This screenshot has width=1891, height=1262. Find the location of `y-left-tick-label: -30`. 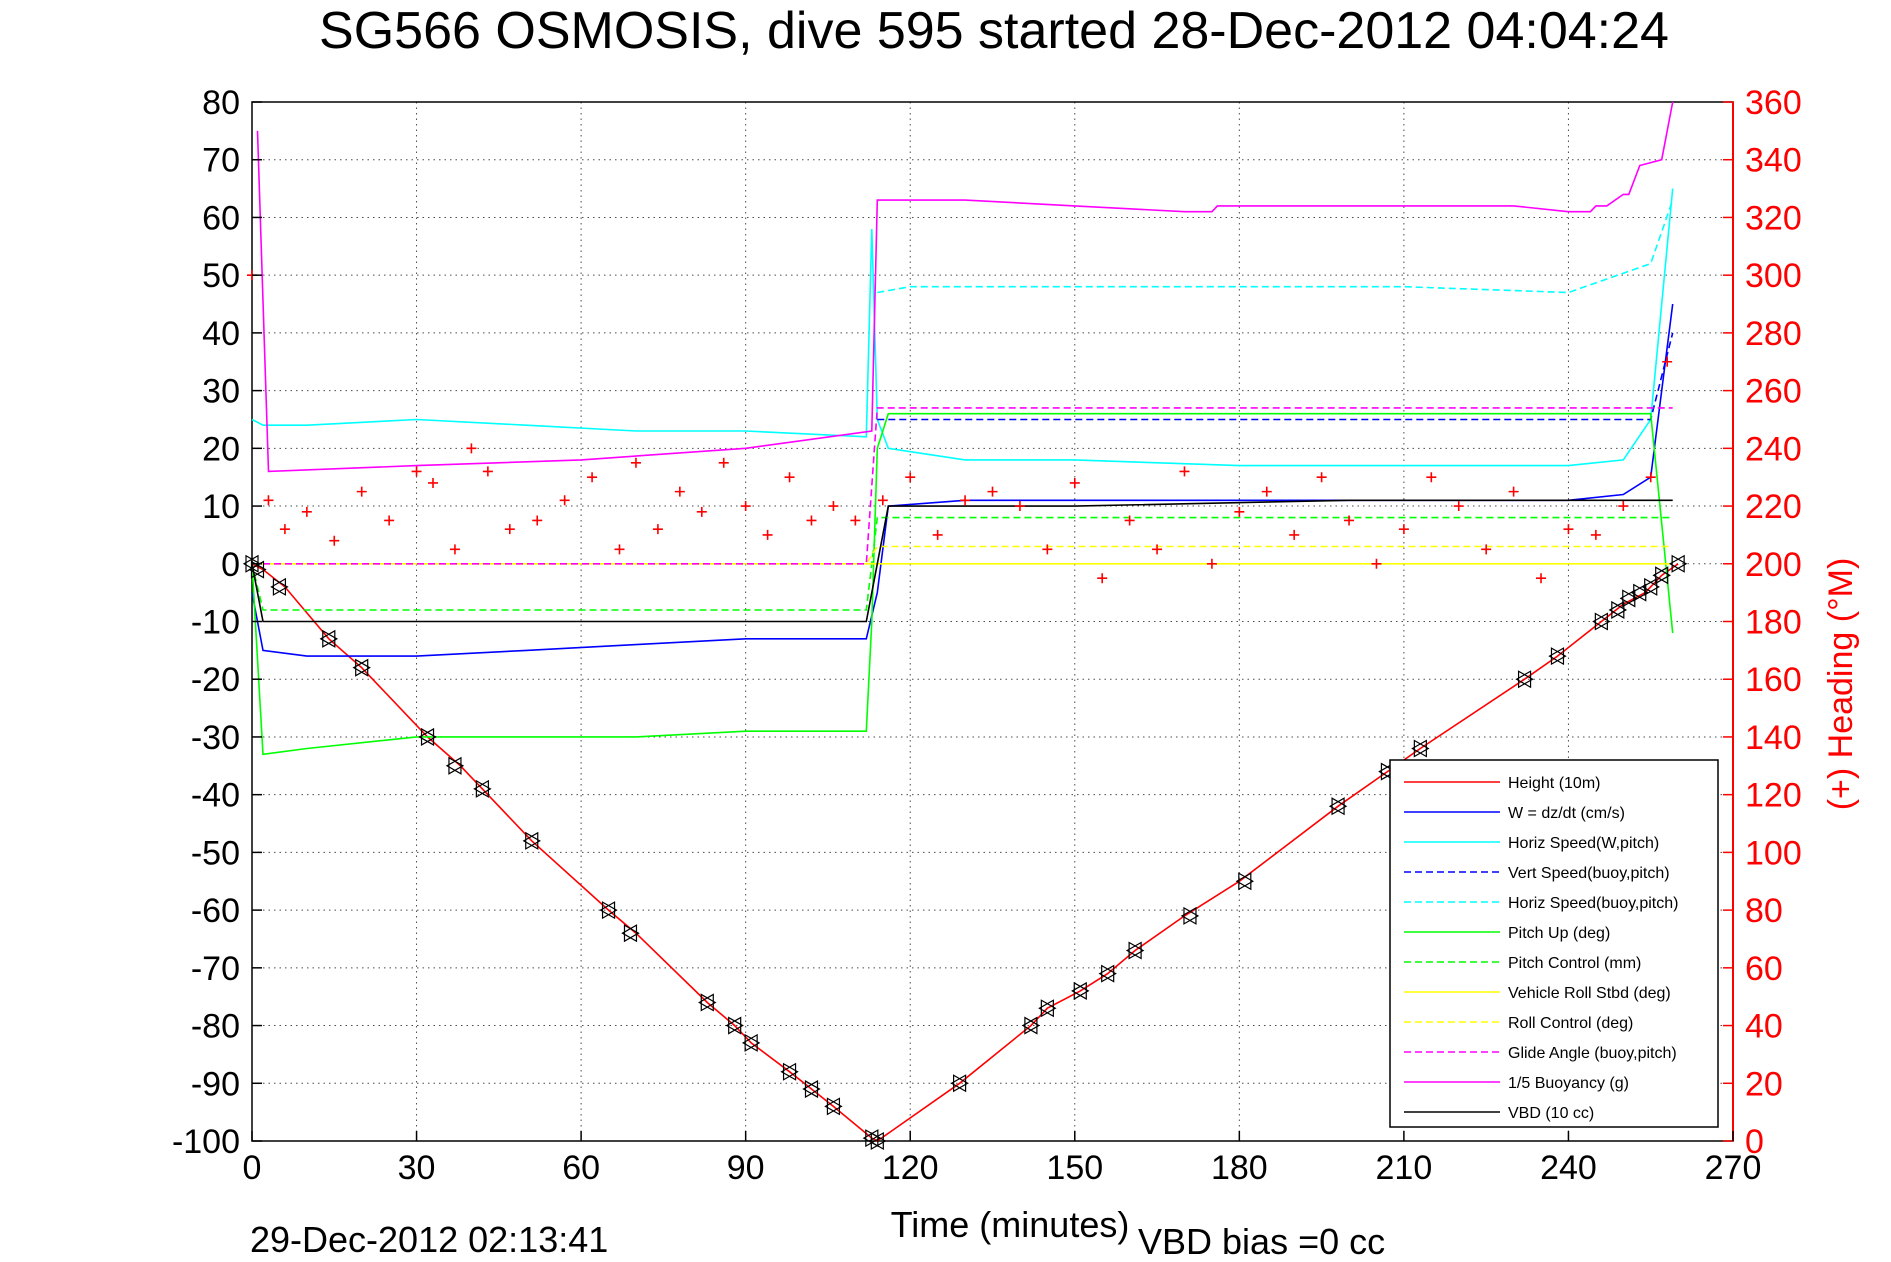

y-left-tick-label: -30 is located at coordinates (215, 738).